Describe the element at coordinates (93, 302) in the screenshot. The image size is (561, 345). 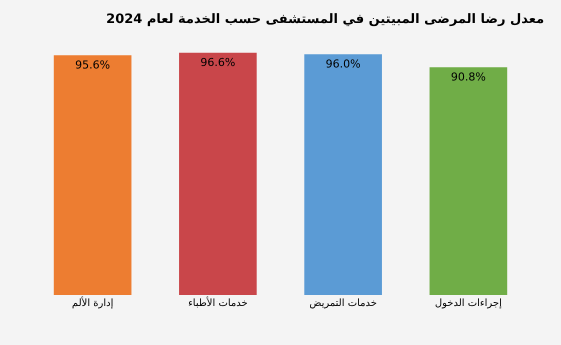
I see `x-tick-label: إدارة الألم` at that location.